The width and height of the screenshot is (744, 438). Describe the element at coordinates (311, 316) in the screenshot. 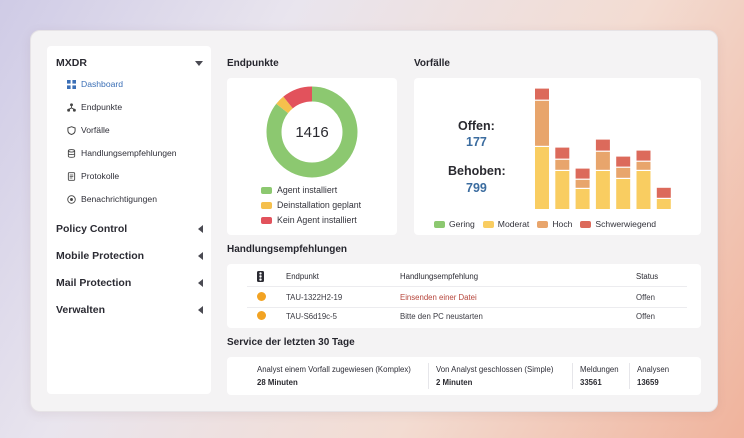

I see `row-endpoint: TAU-S6d19c-5` at that location.